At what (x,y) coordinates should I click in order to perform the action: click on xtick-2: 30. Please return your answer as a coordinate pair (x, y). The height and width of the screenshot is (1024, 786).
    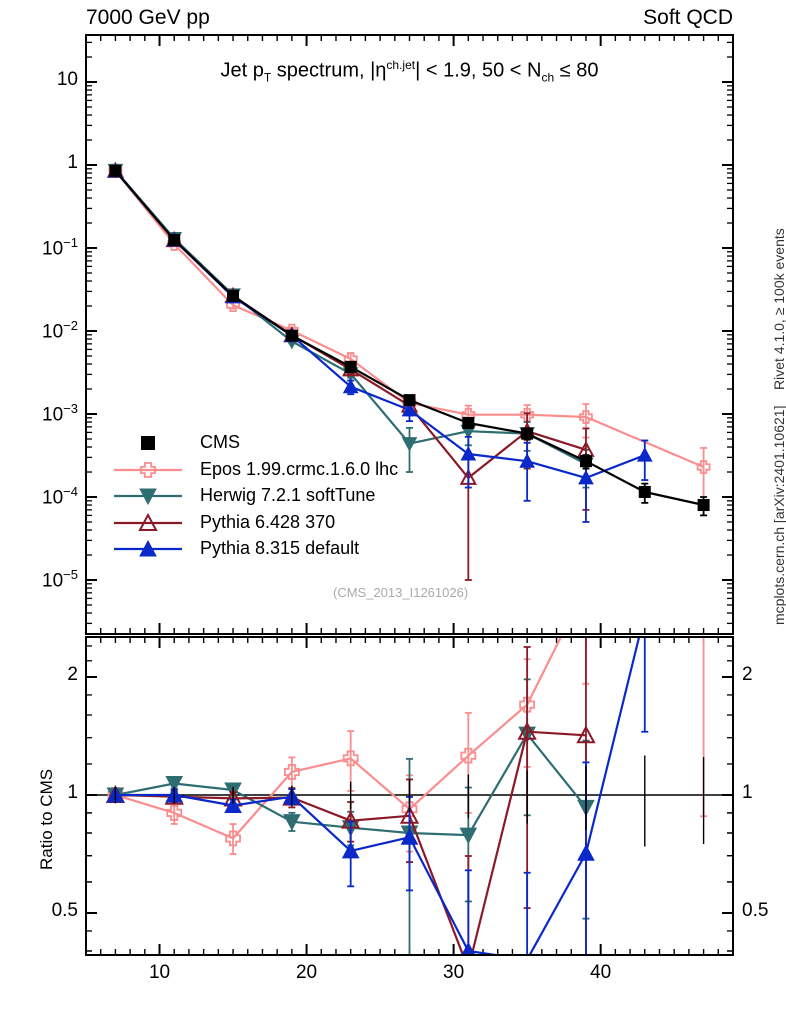
    Looking at the image, I should click on (454, 972).